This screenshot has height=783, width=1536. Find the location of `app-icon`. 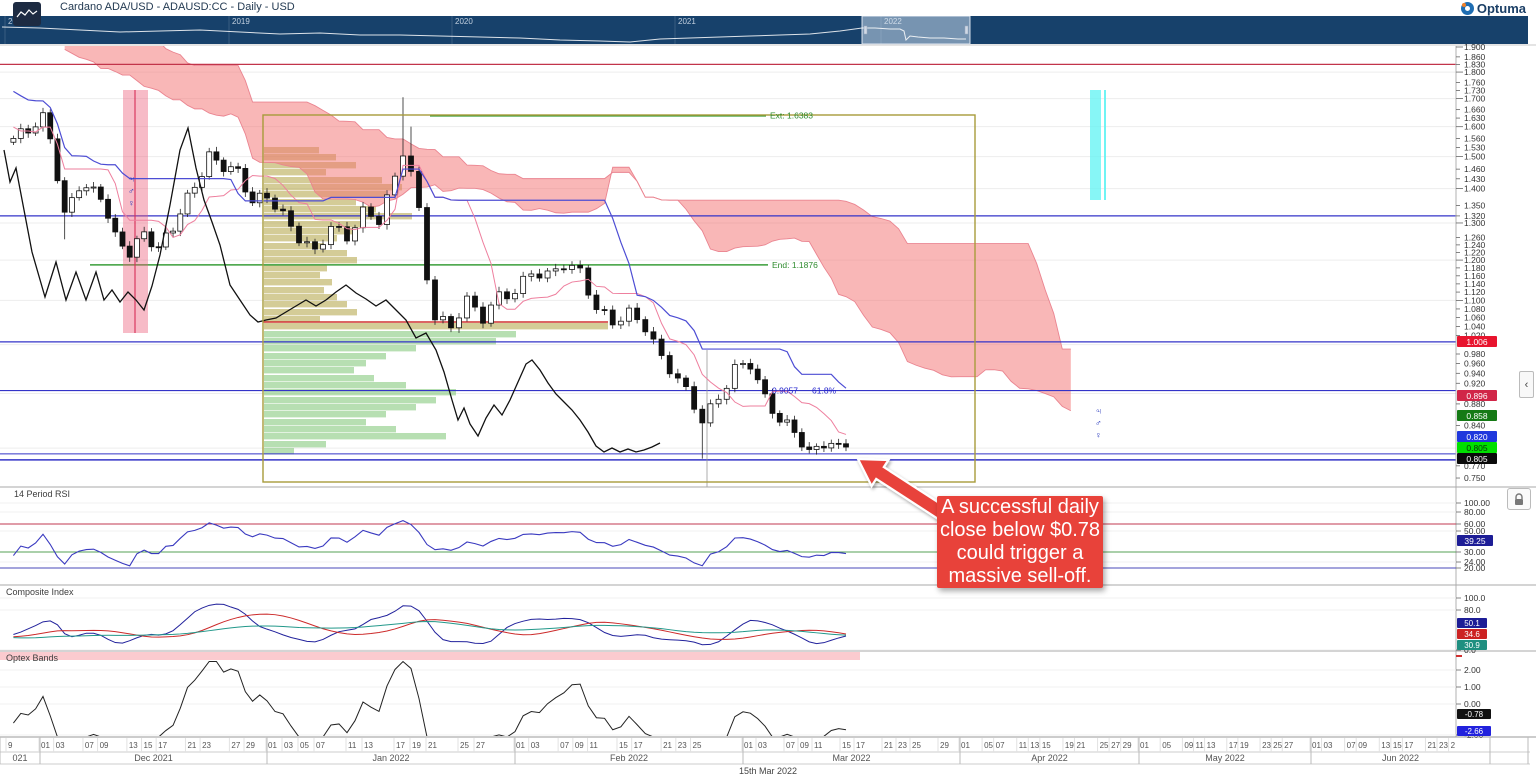

app-icon is located at coordinates (27, 14).